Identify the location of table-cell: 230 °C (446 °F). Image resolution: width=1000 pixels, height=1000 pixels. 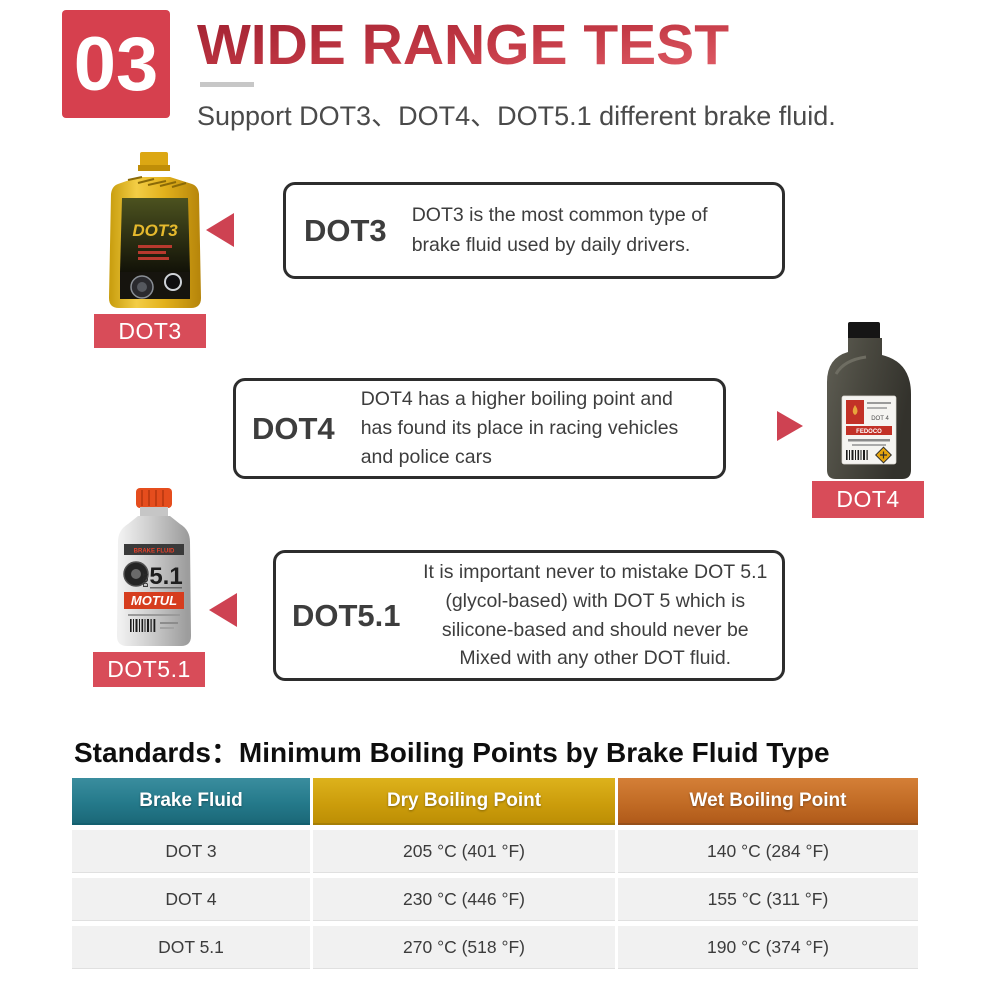
(464, 899).